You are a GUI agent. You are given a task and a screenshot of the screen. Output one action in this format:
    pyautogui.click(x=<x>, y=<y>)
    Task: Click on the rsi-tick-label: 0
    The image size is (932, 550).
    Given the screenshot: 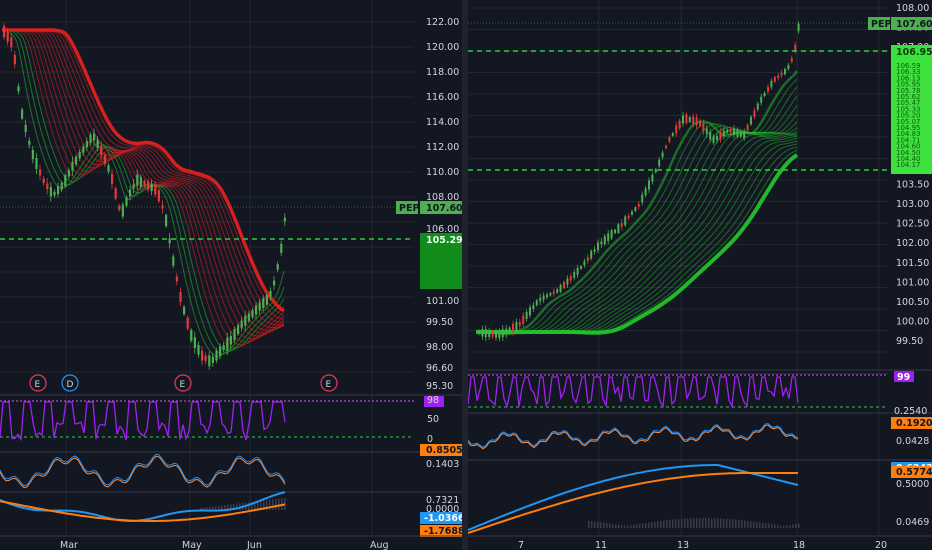 What is the action you would take?
    pyautogui.click(x=430, y=439)
    